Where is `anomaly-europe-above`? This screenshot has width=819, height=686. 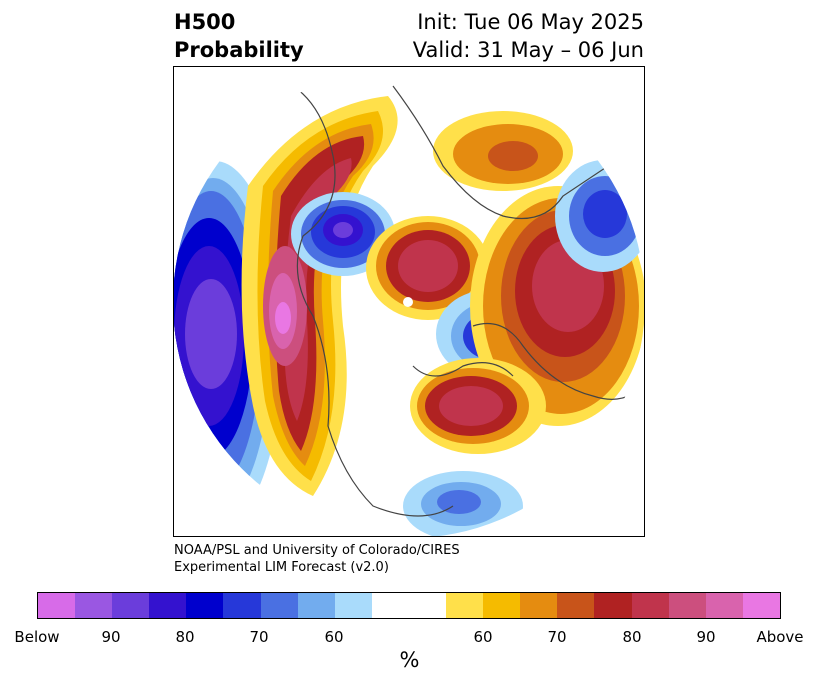
anomaly-europe-above is located at coordinates (478, 406).